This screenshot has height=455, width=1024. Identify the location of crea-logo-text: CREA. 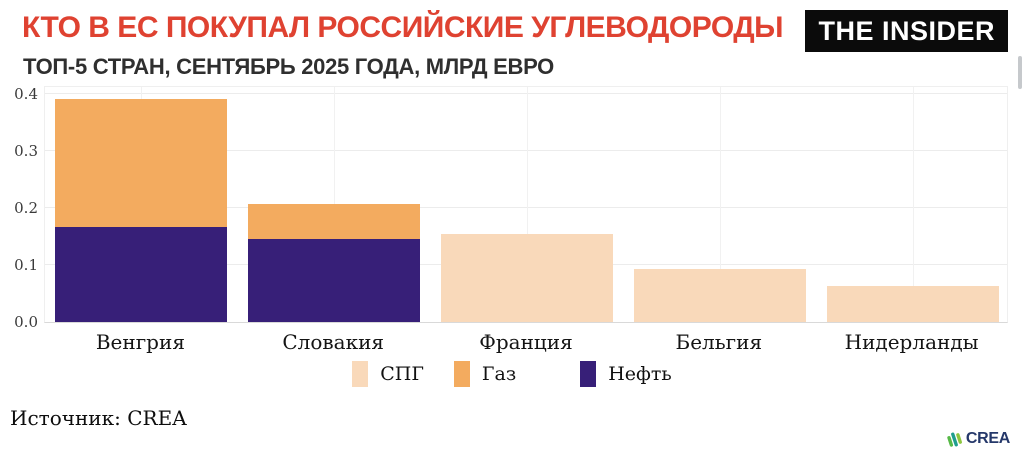
(987, 438).